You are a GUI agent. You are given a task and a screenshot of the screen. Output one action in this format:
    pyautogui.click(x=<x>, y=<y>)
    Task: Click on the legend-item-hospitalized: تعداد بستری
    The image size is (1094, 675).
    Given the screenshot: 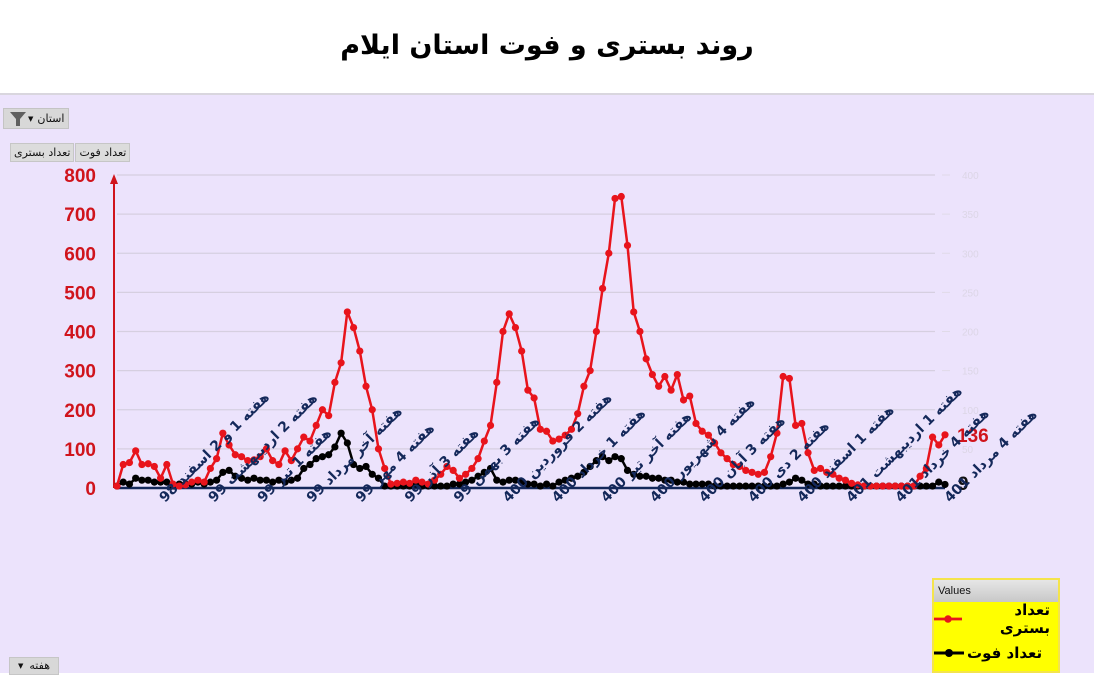 What is the action you would take?
    pyautogui.click(x=996, y=619)
    